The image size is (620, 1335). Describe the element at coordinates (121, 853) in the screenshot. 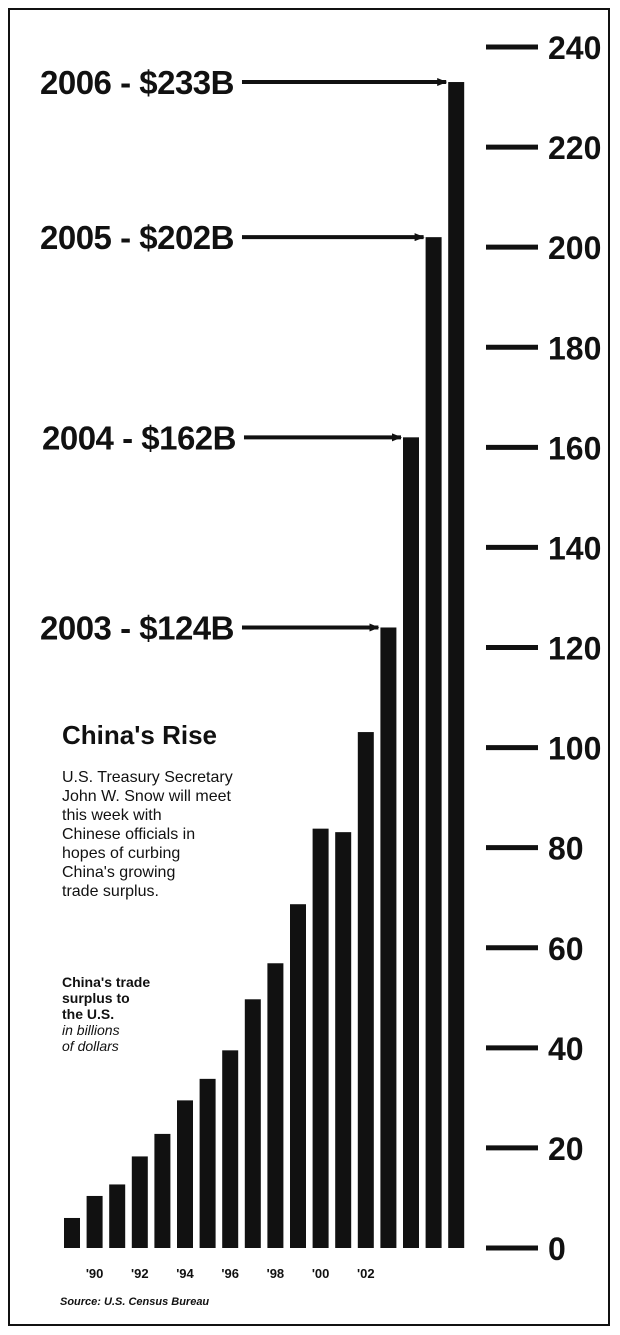

I see `description-line: hopes of curbing` at that location.